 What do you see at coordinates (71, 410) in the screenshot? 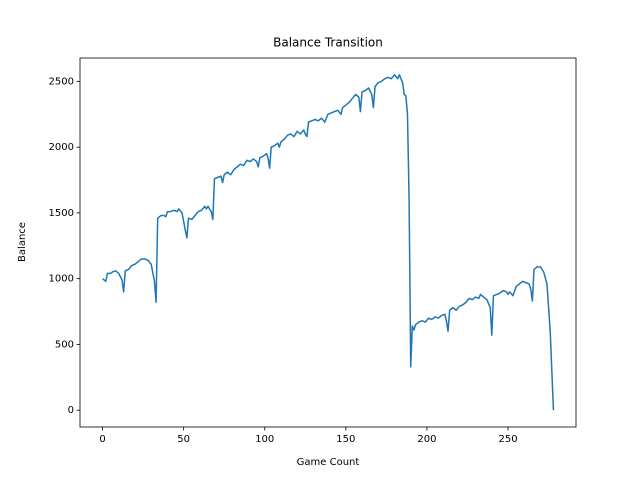
I see `y-tick-label: 0` at bounding box center [71, 410].